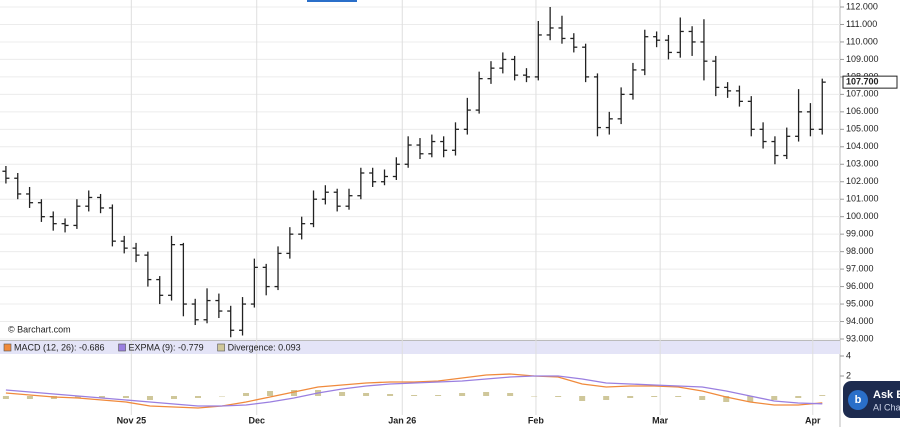 The width and height of the screenshot is (900, 427). What do you see at coordinates (402, 420) in the screenshot?
I see `x-tick-label: Jan 26` at bounding box center [402, 420].